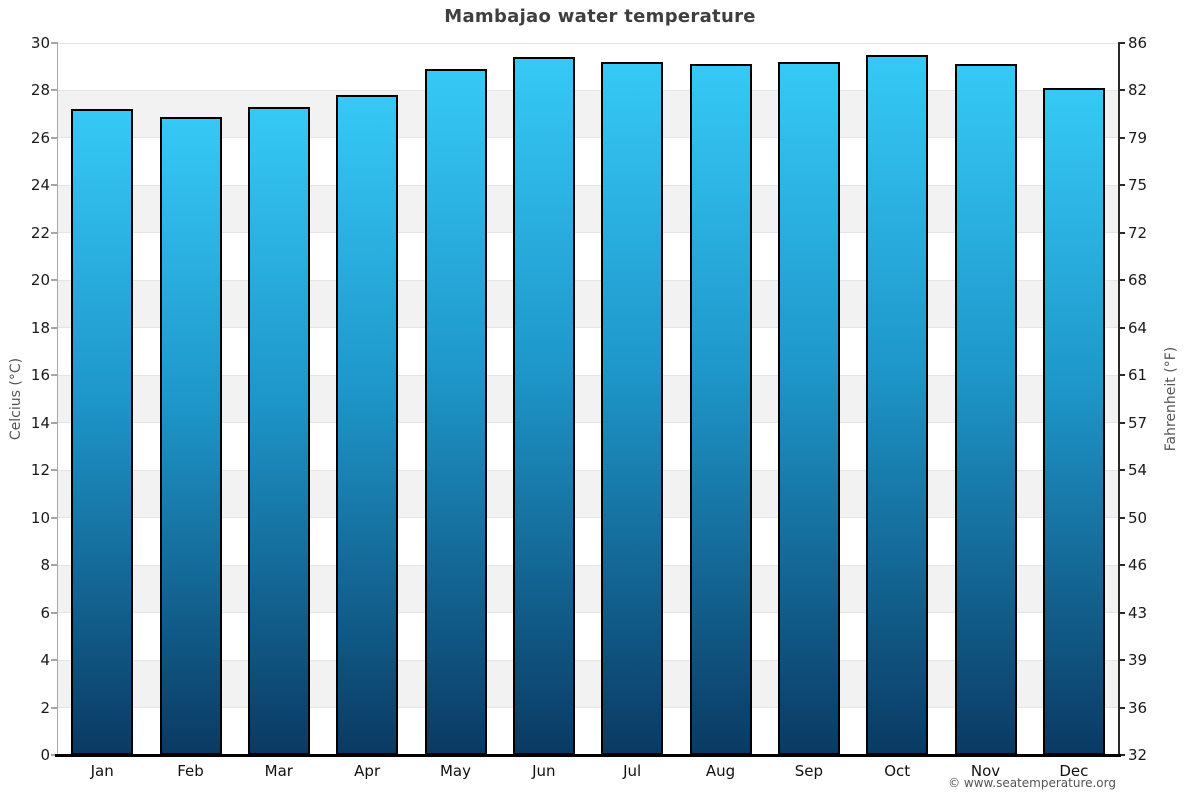 This screenshot has width=1200, height=800. What do you see at coordinates (16, 399) in the screenshot?
I see `y-axis-title-celsius: Celcius (°C)` at bounding box center [16, 399].